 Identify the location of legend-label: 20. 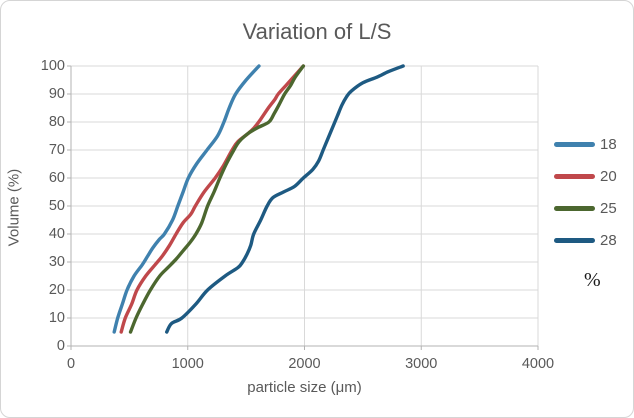
(608, 176).